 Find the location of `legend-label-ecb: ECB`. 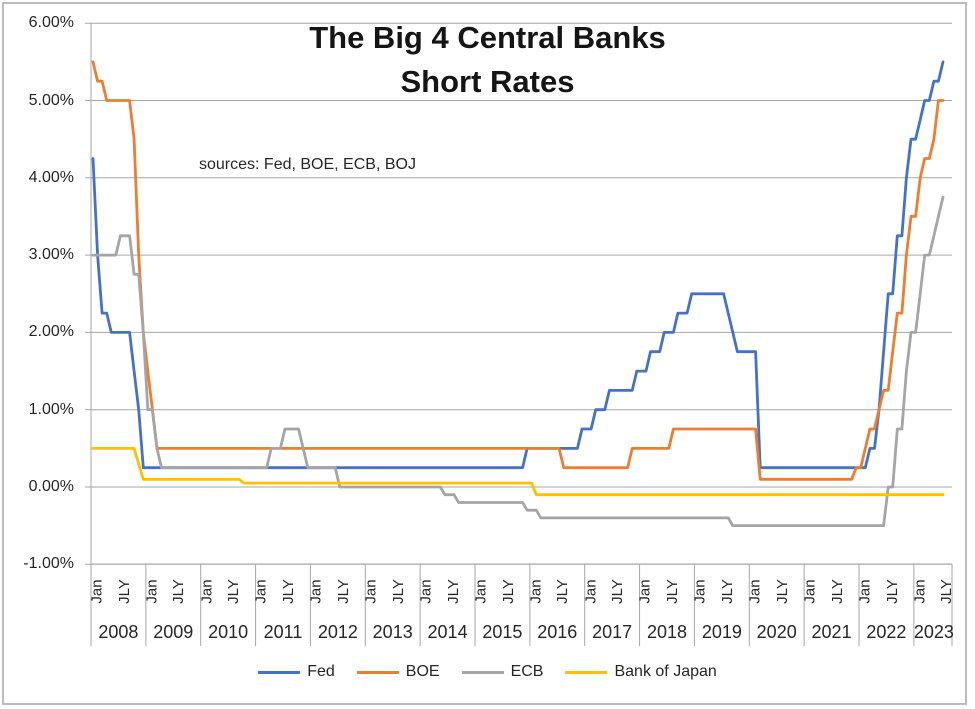

legend-label-ecb: ECB is located at coordinates (527, 671).